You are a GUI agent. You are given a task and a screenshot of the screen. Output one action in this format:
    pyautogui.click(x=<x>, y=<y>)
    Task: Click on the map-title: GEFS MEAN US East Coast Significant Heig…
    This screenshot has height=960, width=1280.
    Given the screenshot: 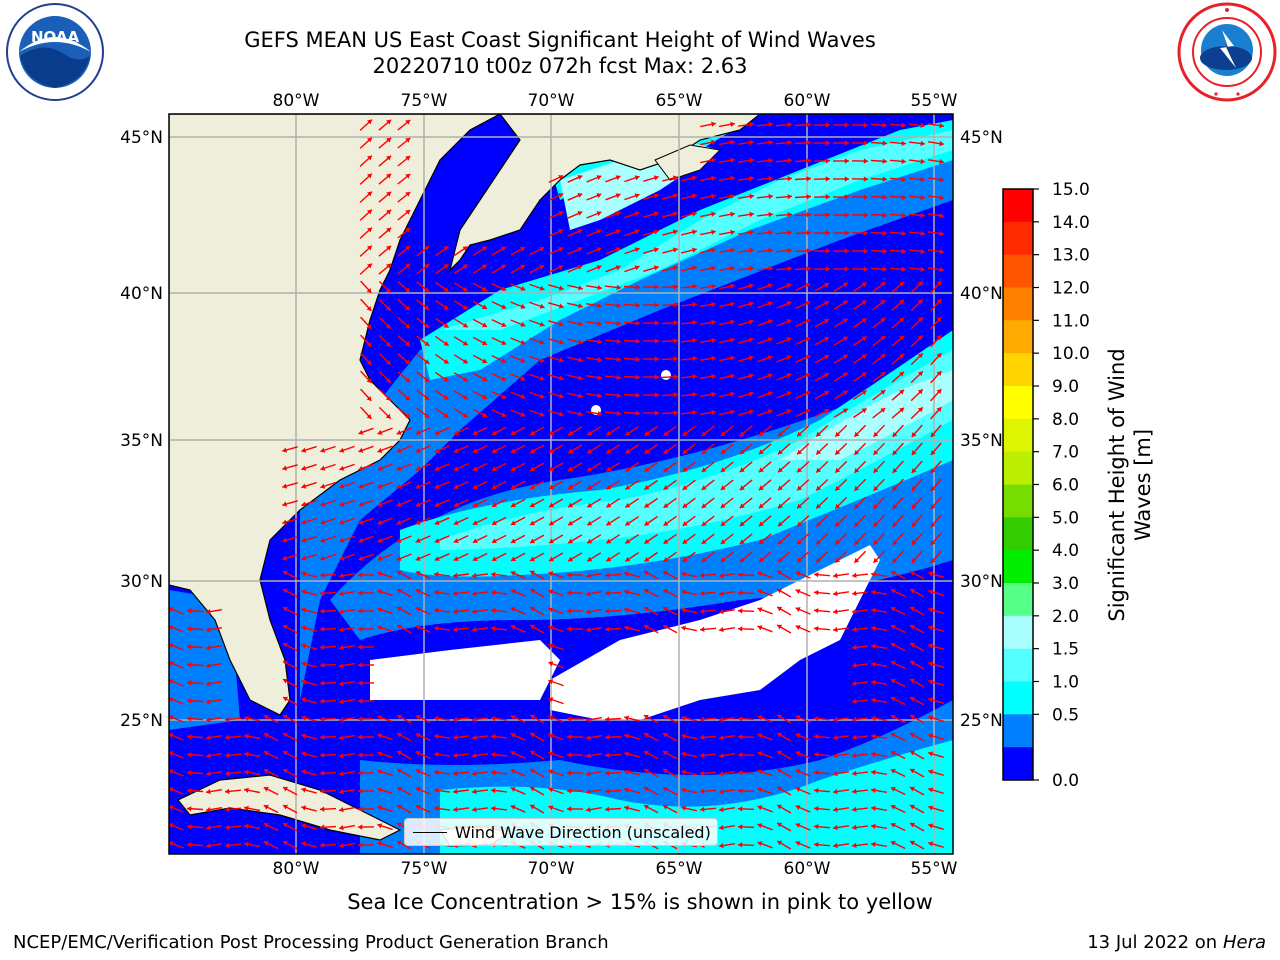 What is the action you would take?
    pyautogui.click(x=560, y=40)
    